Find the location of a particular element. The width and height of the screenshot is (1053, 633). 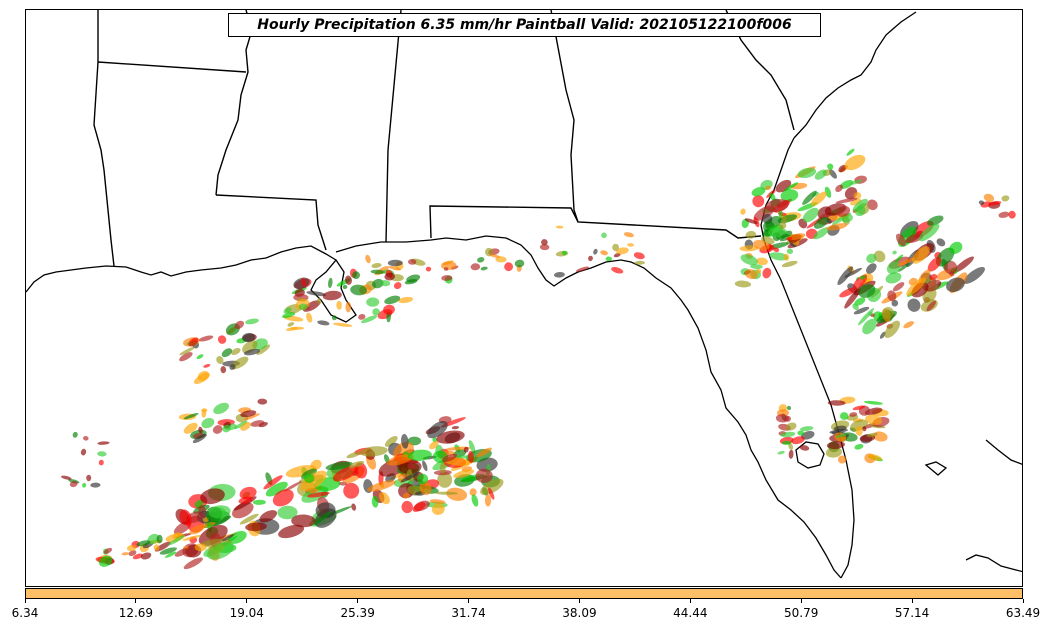

coastline-atlantic is located at coordinates (855, 75).